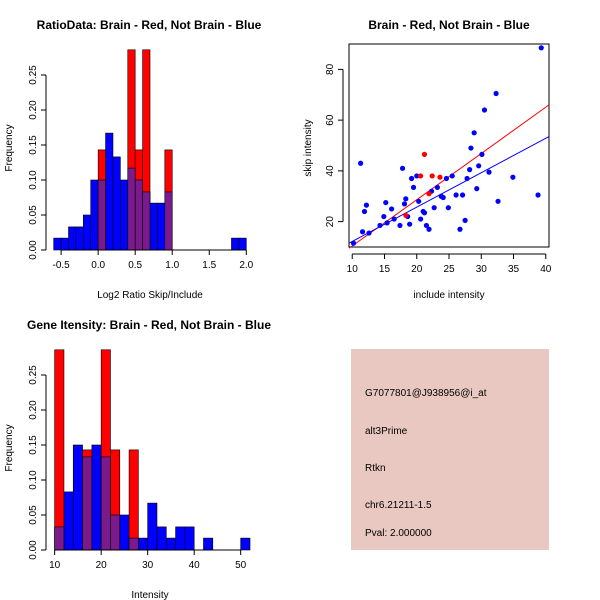  Describe the element at coordinates (375, 468) in the screenshot. I see `gene-name-text: Rtkn` at that location.